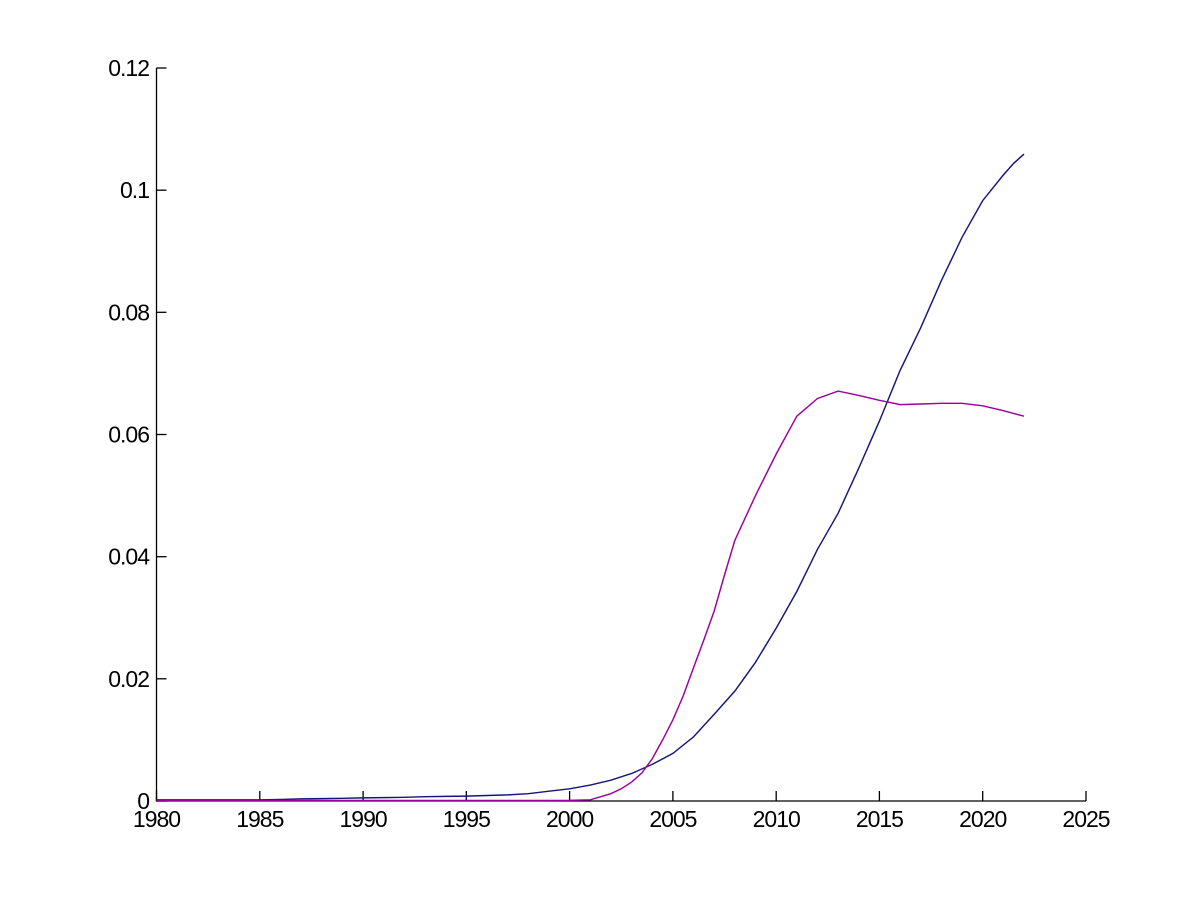  Describe the element at coordinates (134, 190) in the screenshot. I see `svg-text: 0.1` at that location.